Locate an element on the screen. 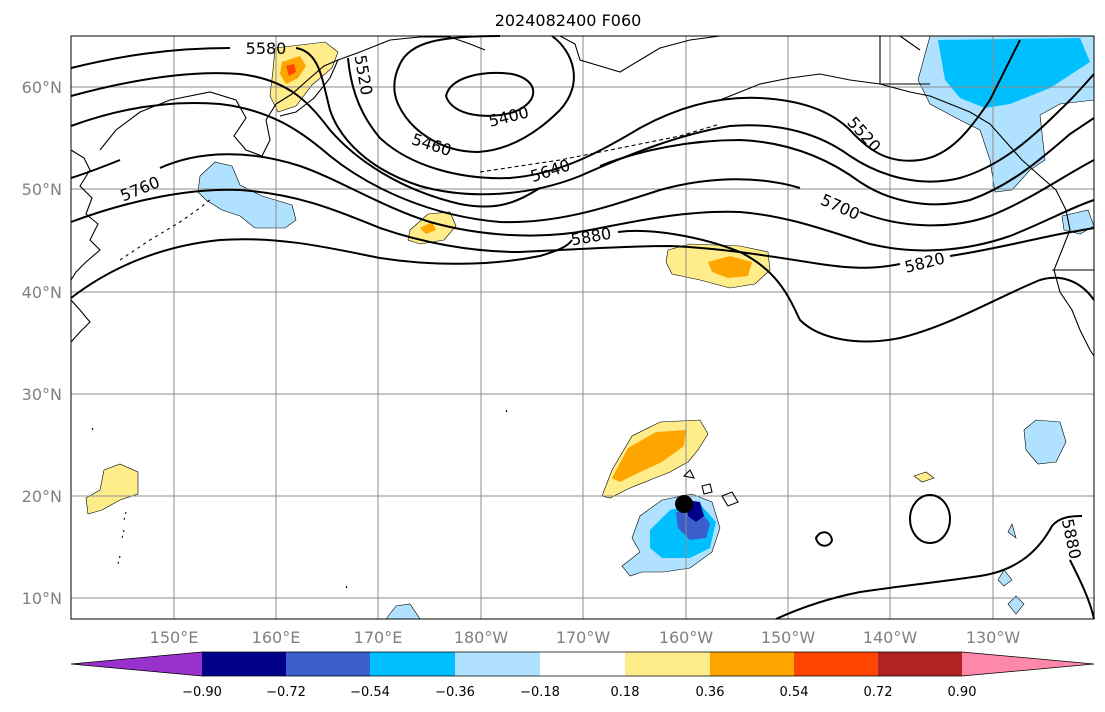  colorbar-outline is located at coordinates (582, 664).